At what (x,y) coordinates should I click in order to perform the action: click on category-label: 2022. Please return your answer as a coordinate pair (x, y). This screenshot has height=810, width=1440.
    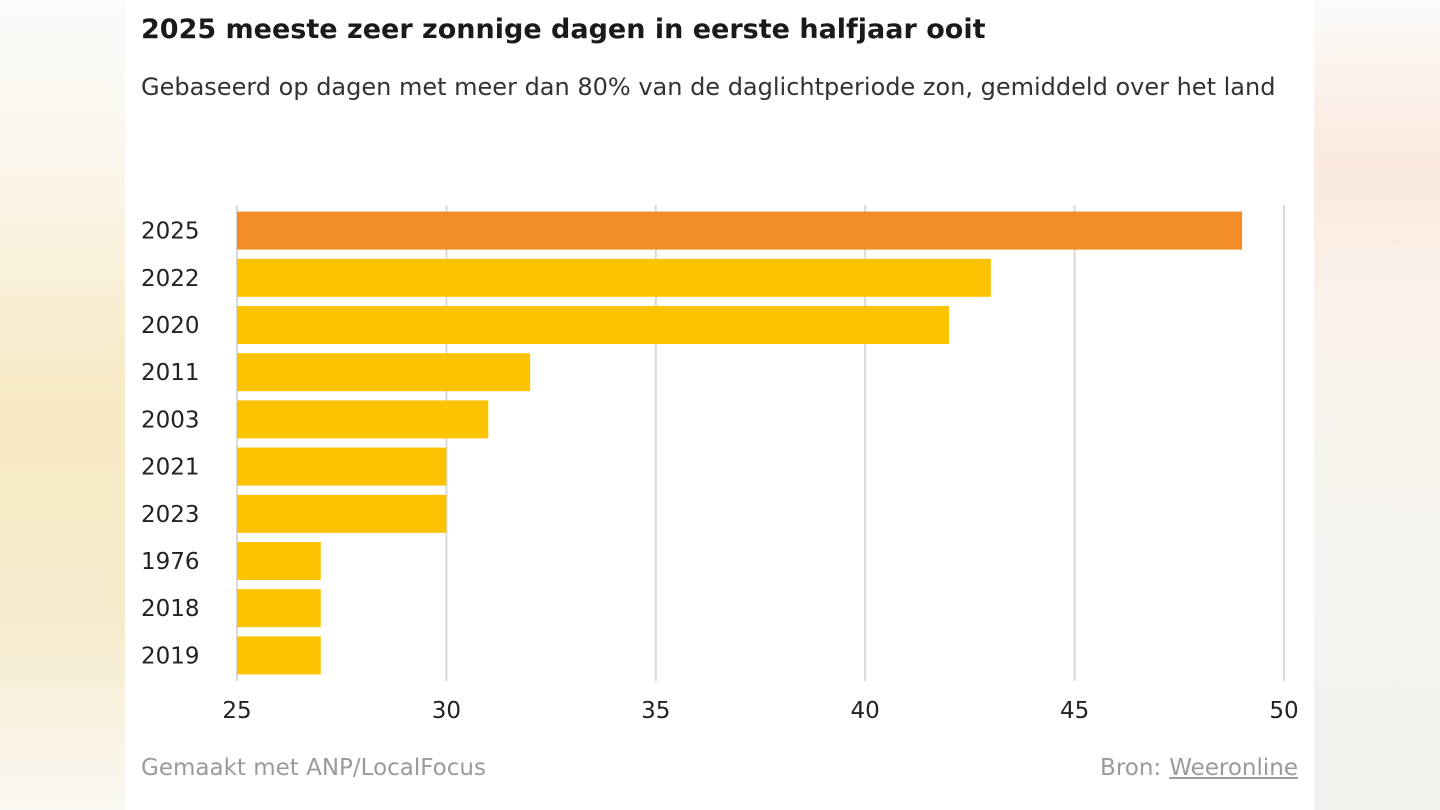
    Looking at the image, I should click on (170, 279).